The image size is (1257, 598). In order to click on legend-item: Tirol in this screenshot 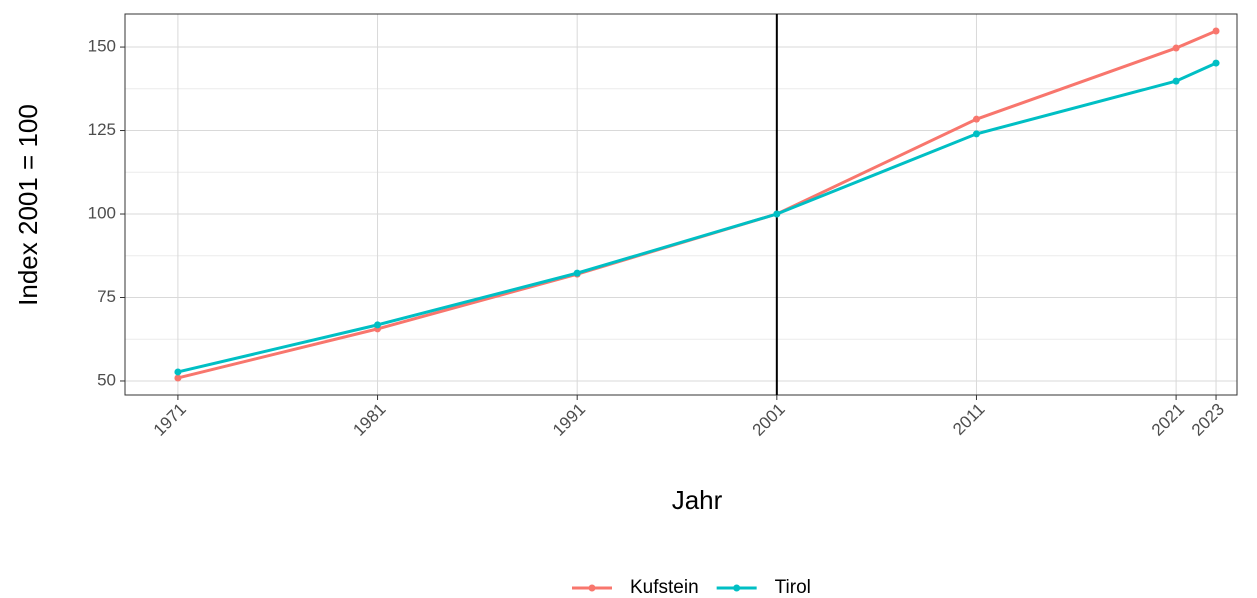, I will do `click(763, 587)`.